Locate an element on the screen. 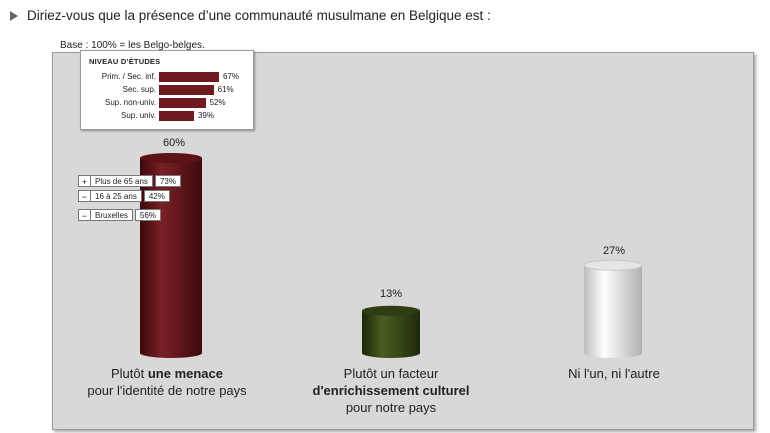 The height and width of the screenshot is (433, 770). education-row-value: 67% is located at coordinates (231, 76).